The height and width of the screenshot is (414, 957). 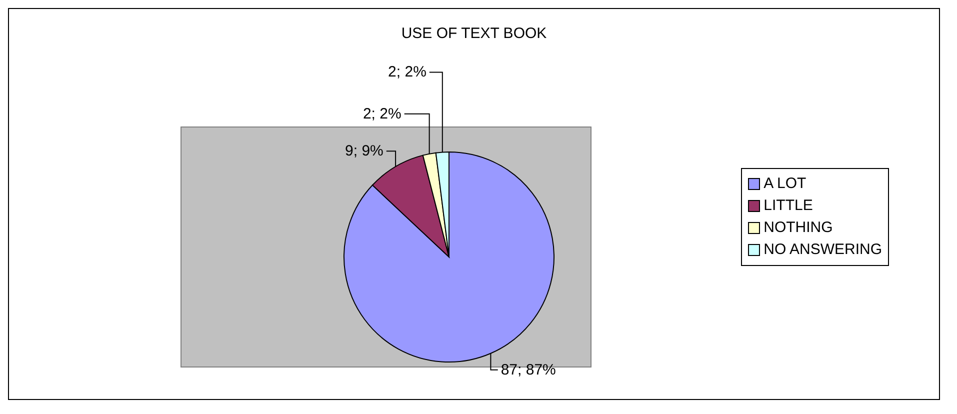 What do you see at coordinates (823, 250) in the screenshot?
I see `legend-label: NO ANSWERING` at bounding box center [823, 250].